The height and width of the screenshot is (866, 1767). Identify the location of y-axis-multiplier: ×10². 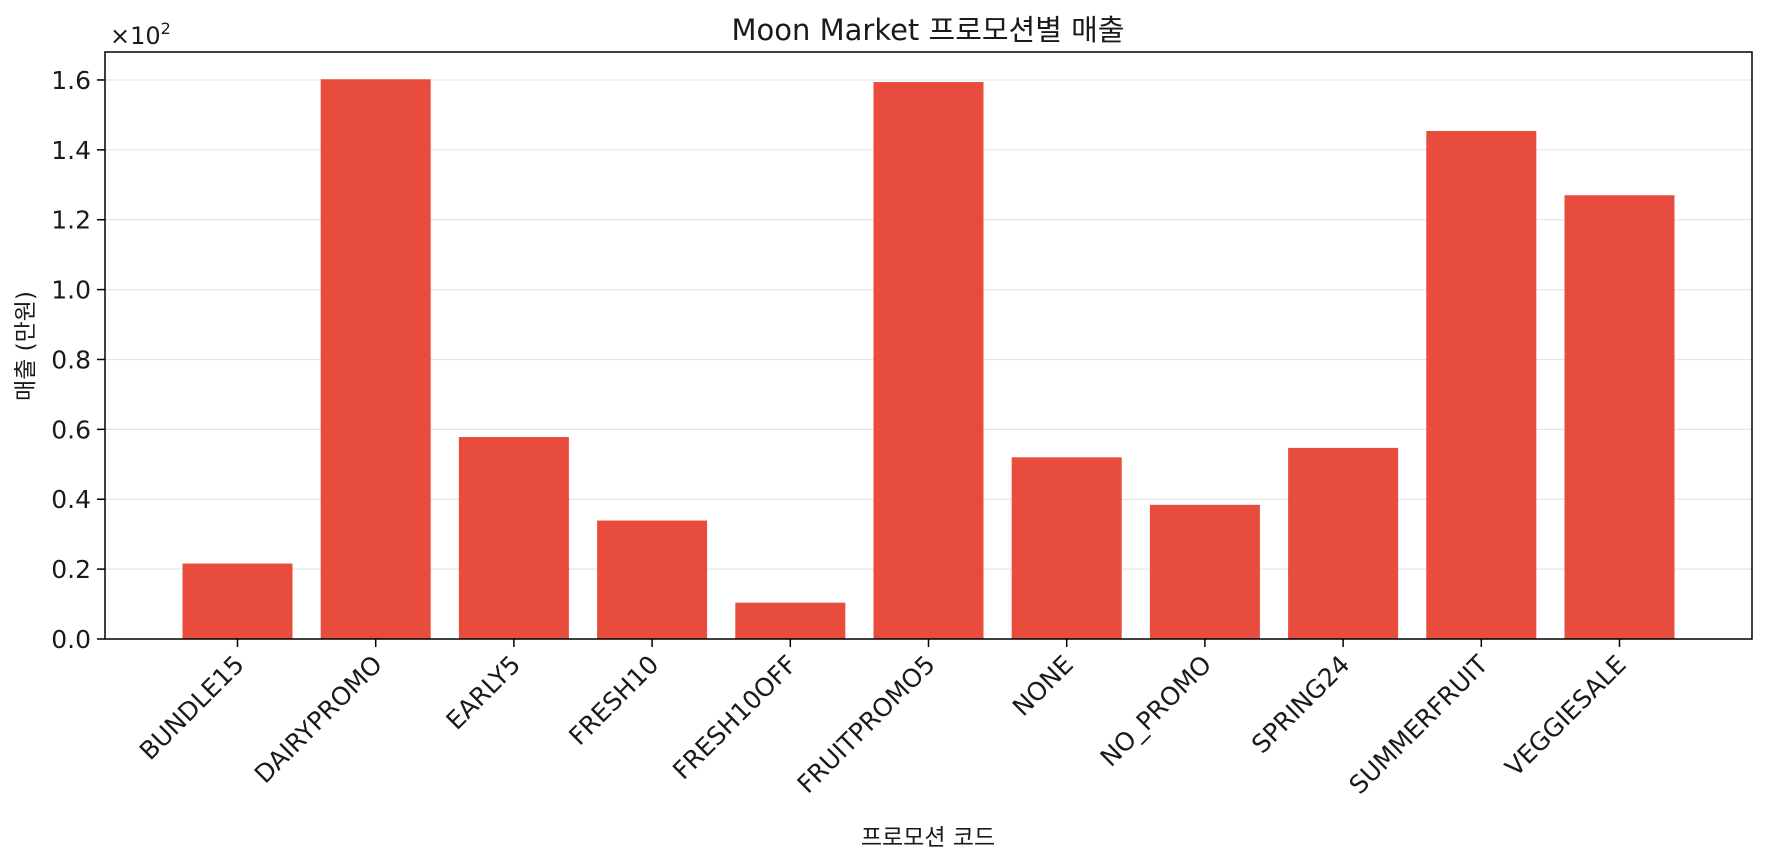
(140, 34).